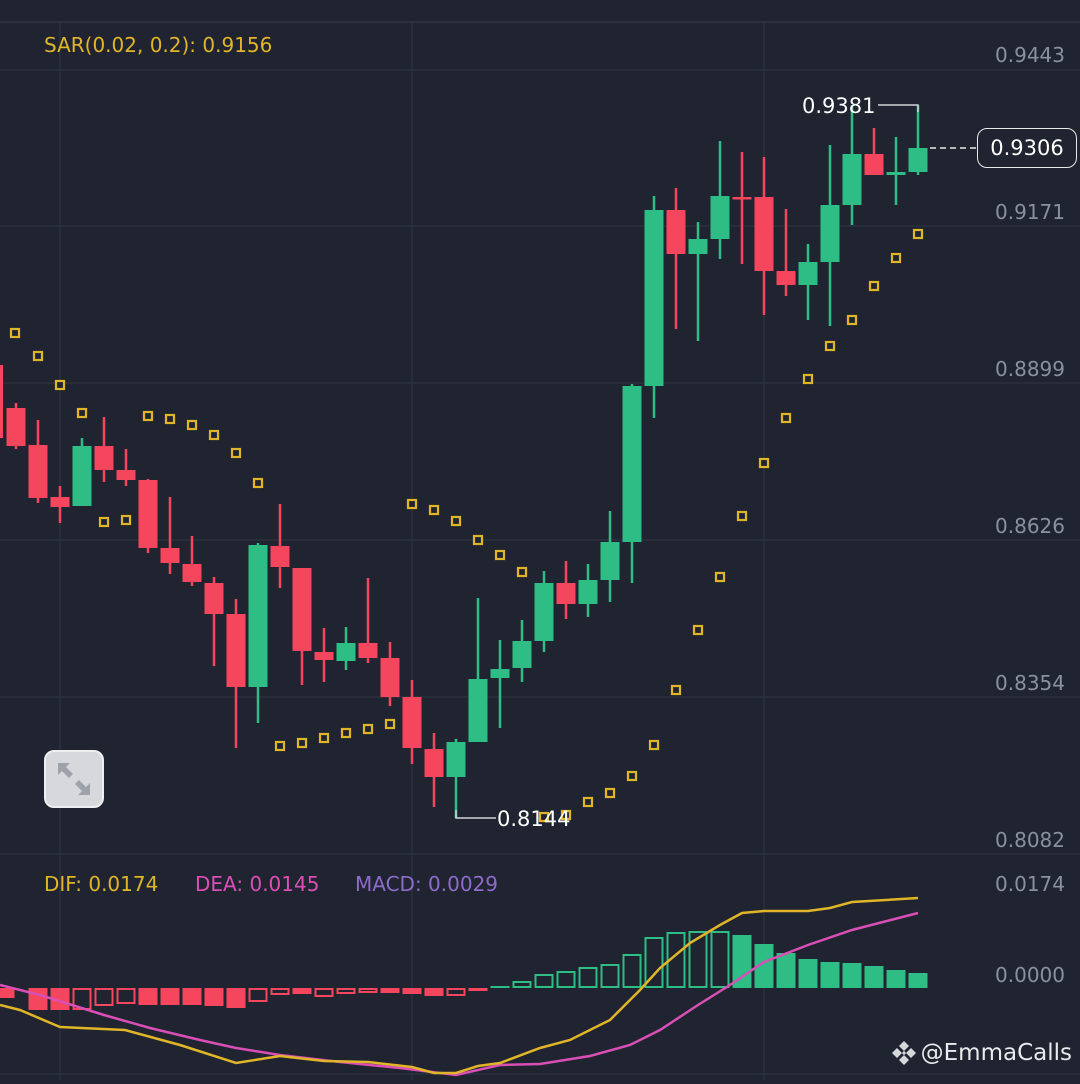  What do you see at coordinates (1030, 683) in the screenshot?
I see `price-axis-label: 0.8354` at bounding box center [1030, 683].